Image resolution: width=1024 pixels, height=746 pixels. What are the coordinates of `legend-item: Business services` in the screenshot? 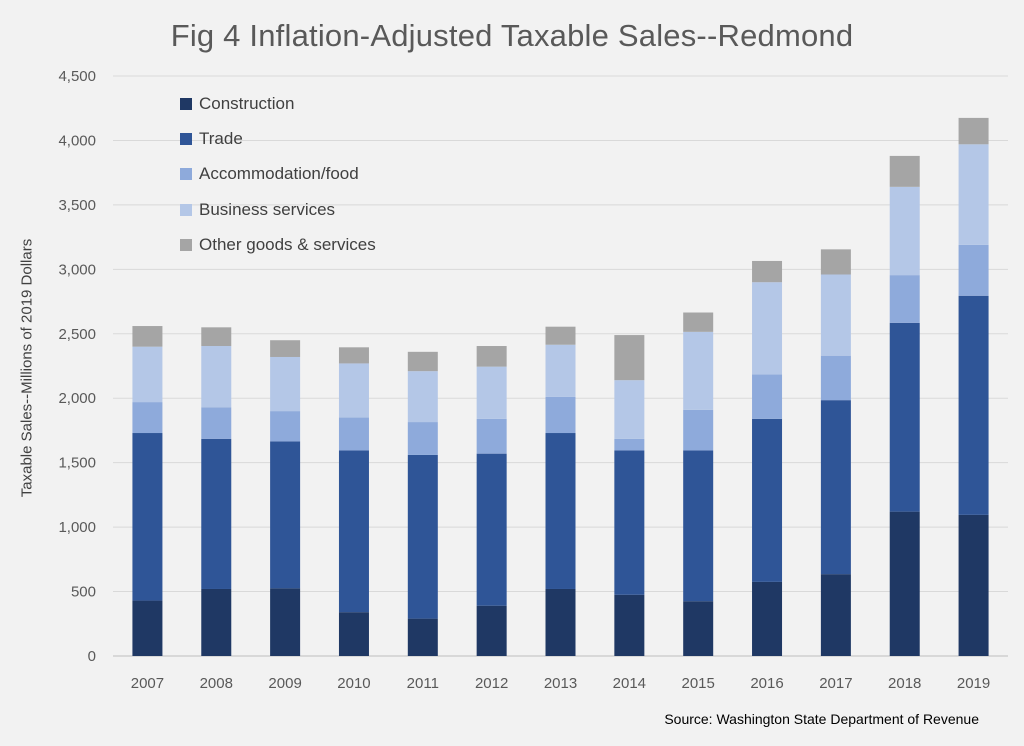 It's located at (278, 209).